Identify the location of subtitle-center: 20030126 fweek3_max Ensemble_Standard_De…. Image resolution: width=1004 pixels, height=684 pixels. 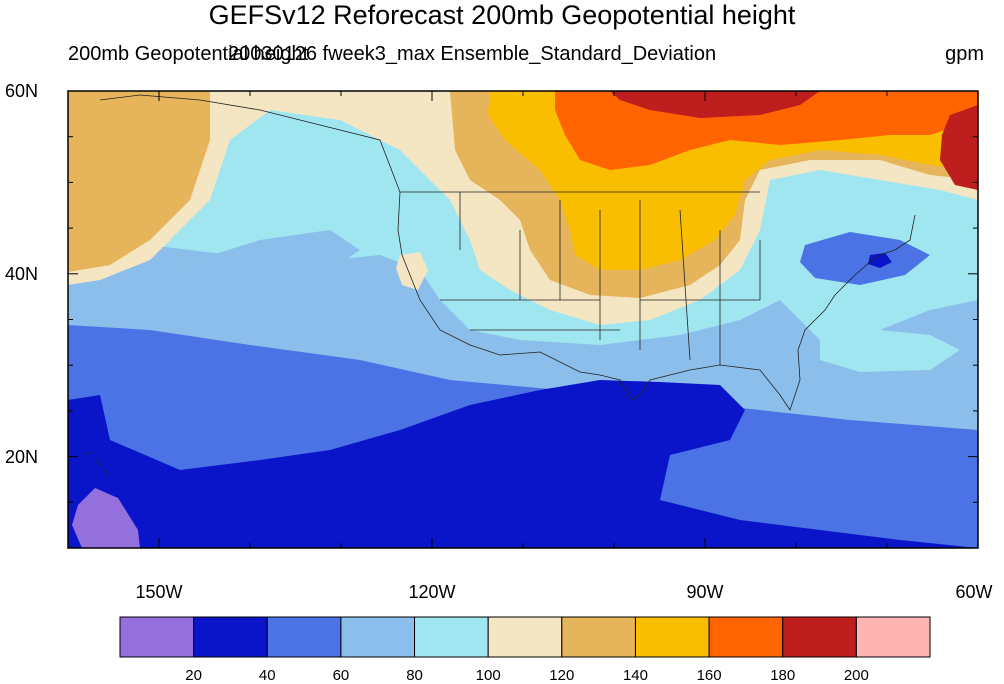
(472, 54).